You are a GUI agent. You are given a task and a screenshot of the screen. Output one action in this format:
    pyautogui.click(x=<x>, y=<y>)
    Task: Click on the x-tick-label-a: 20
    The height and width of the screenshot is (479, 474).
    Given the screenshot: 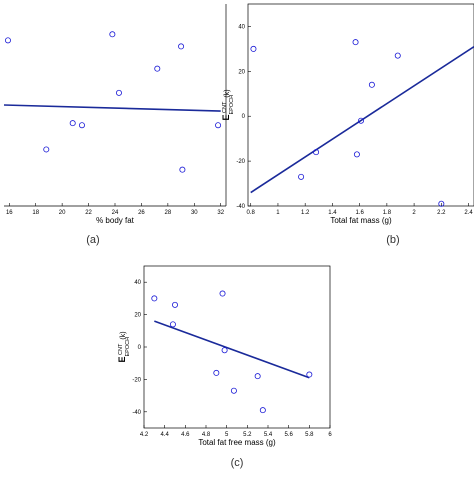 What is the action you would take?
    pyautogui.click(x=62, y=213)
    